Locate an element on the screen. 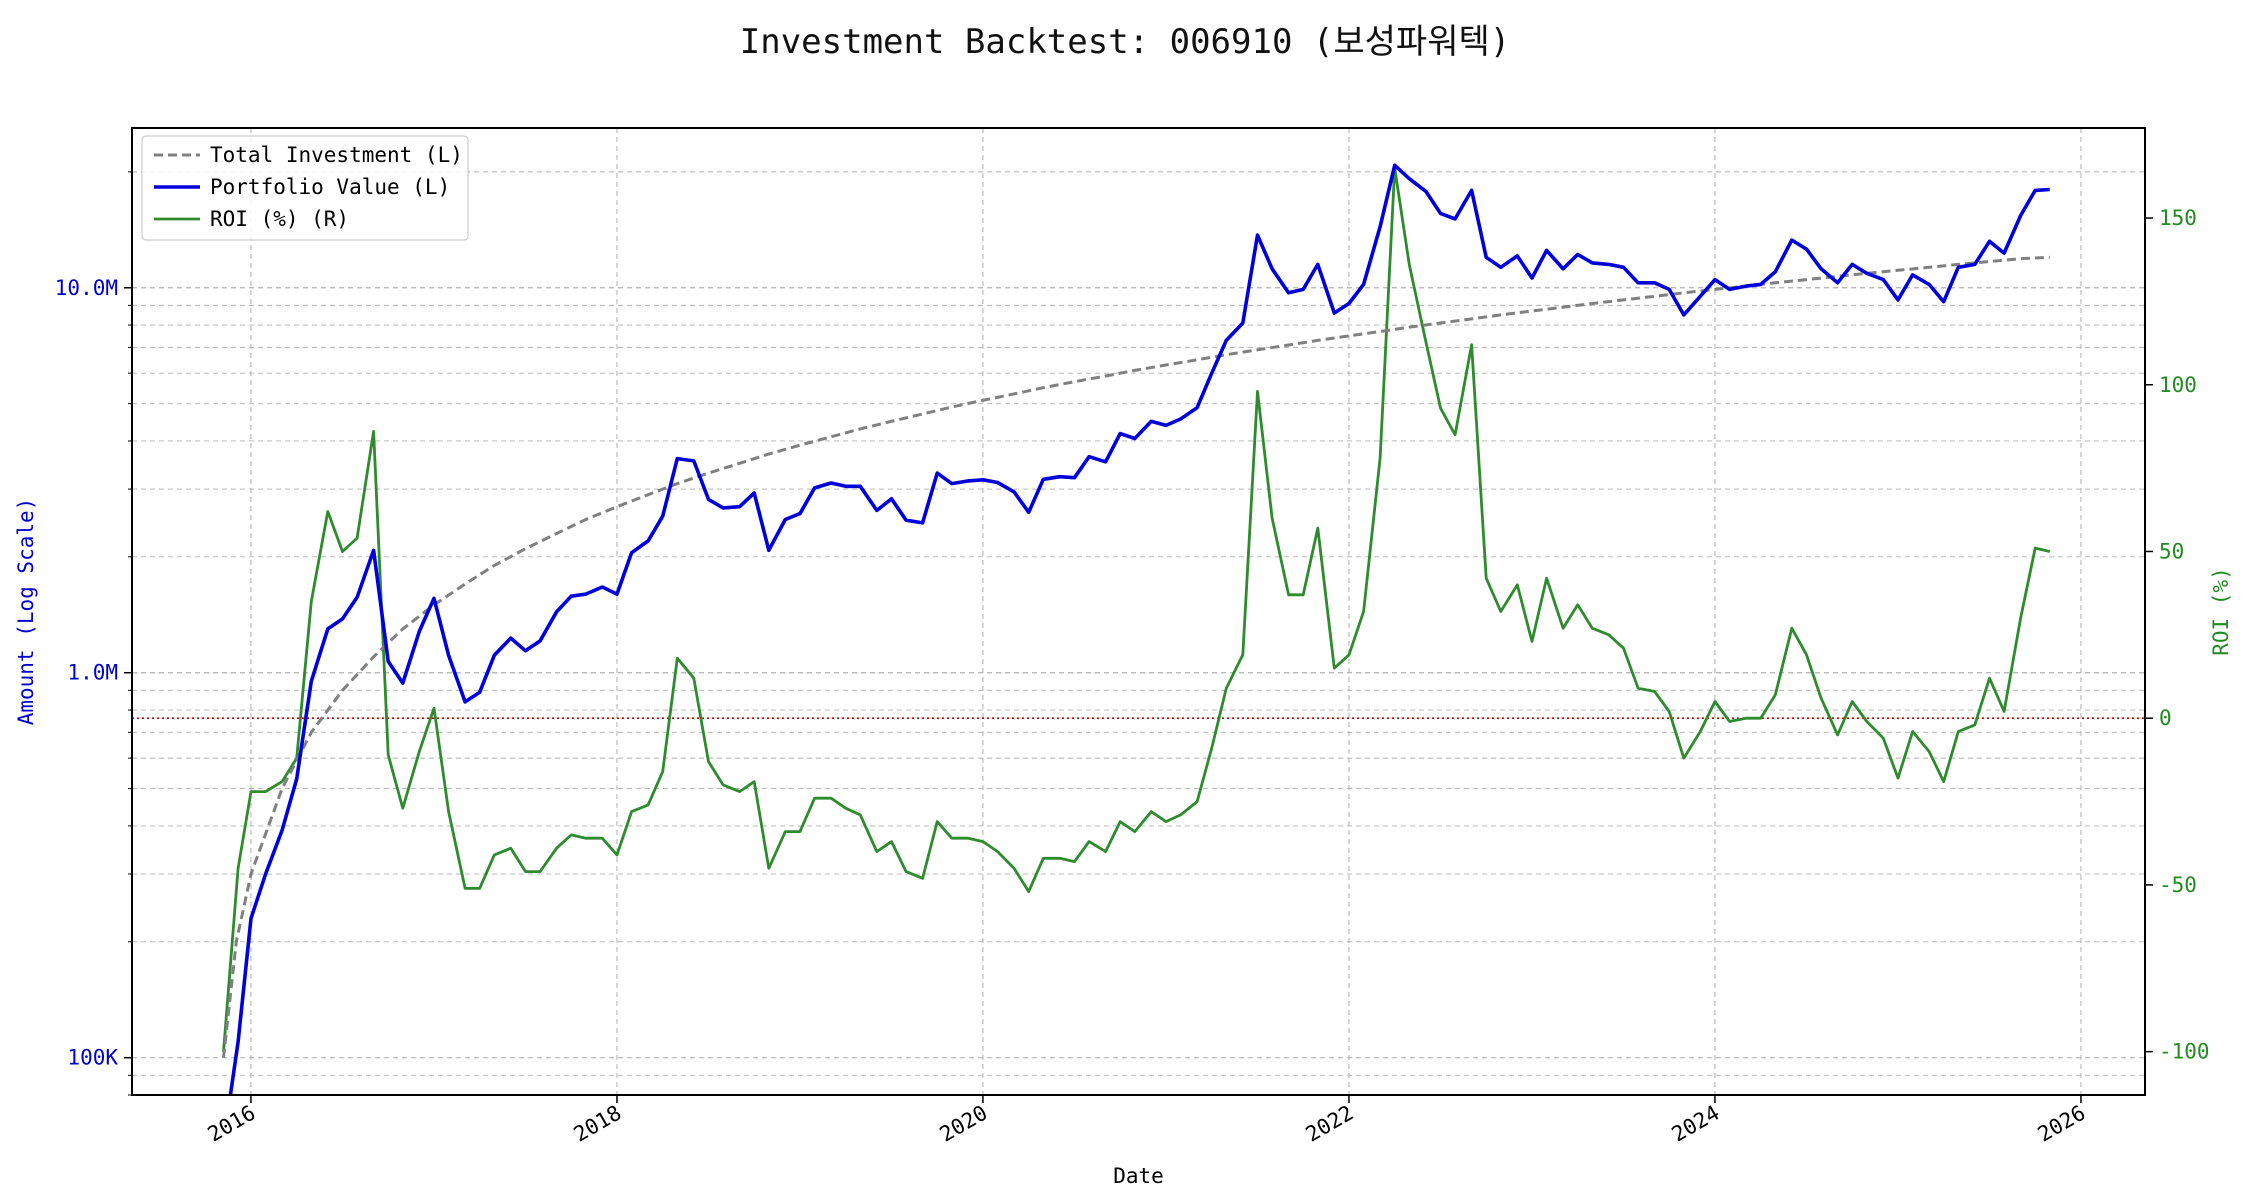  y-right-tick-label: -50 is located at coordinates (2178, 885).